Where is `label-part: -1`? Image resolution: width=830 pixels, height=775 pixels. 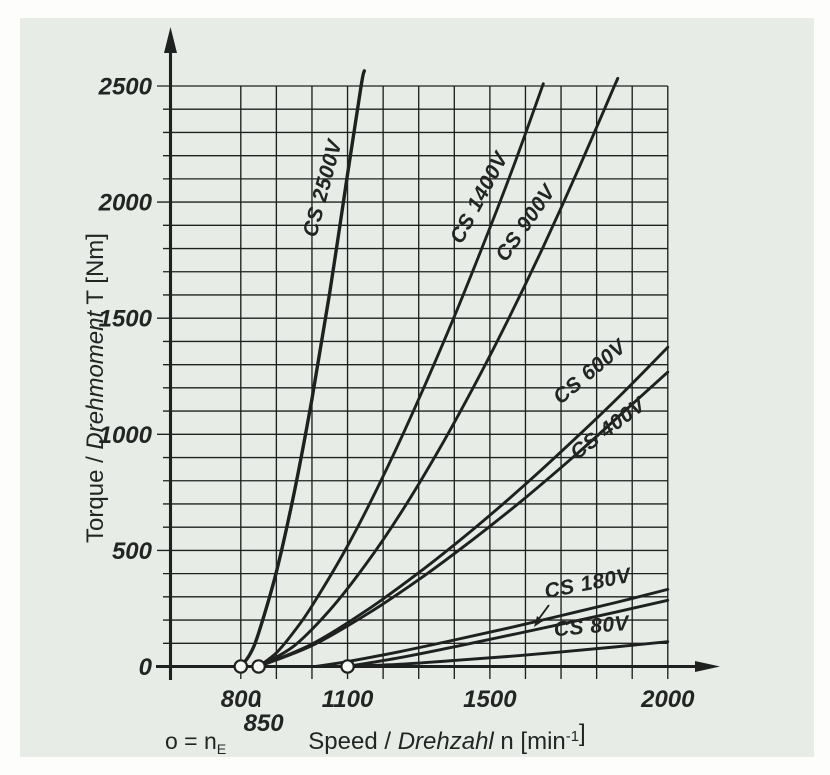 label-part: -1 is located at coordinates (572, 737).